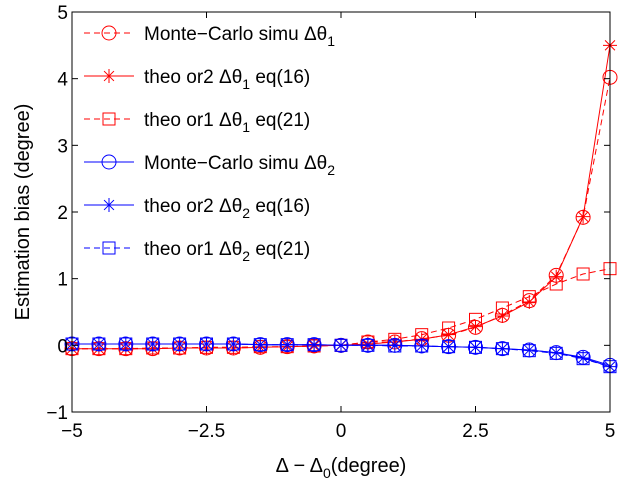 The width and height of the screenshot is (626, 482). I want to click on x-axis-label: Δ − Δ0(degree), so click(341, 468).